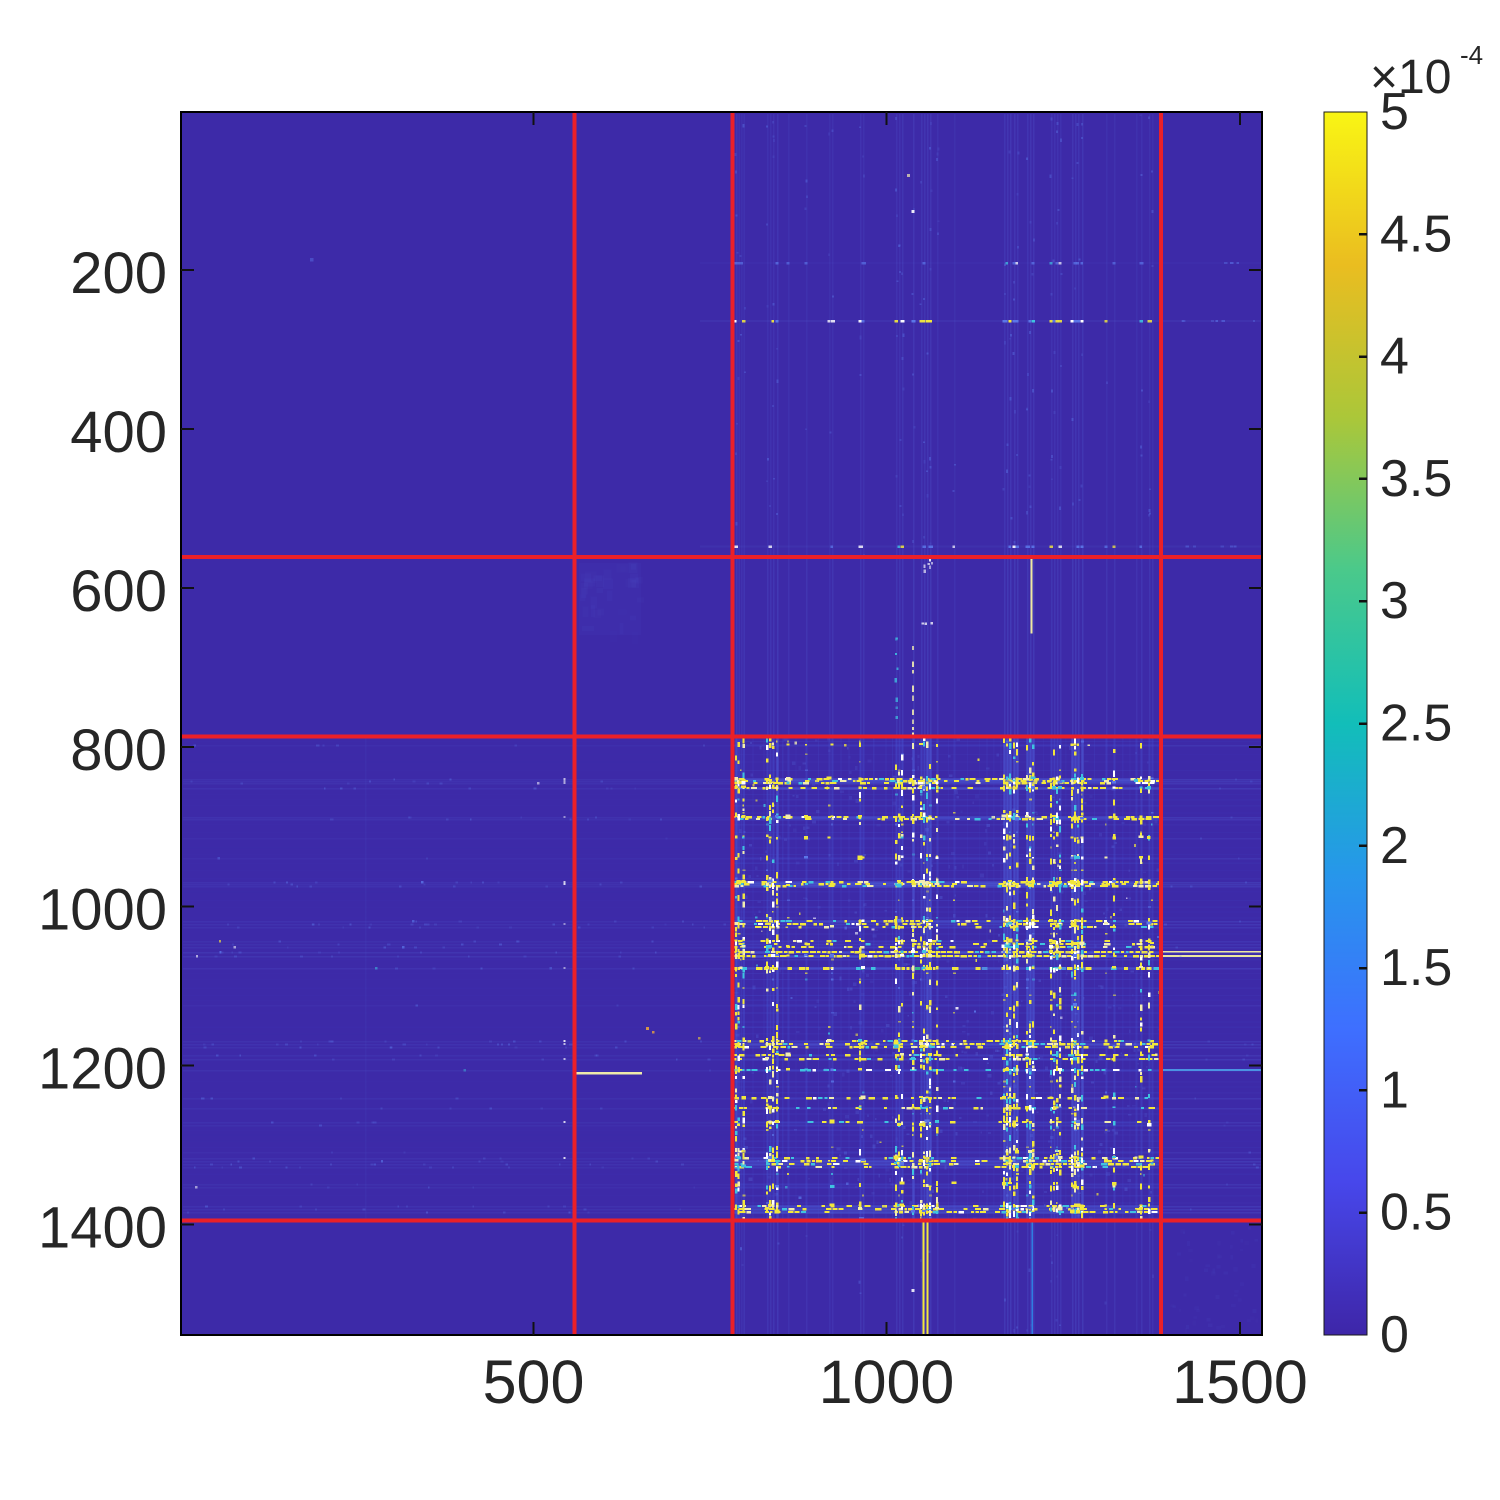 The height and width of the screenshot is (1500, 1500). Describe the element at coordinates (102, 1228) in the screenshot. I see `svg-text: 1400` at that location.